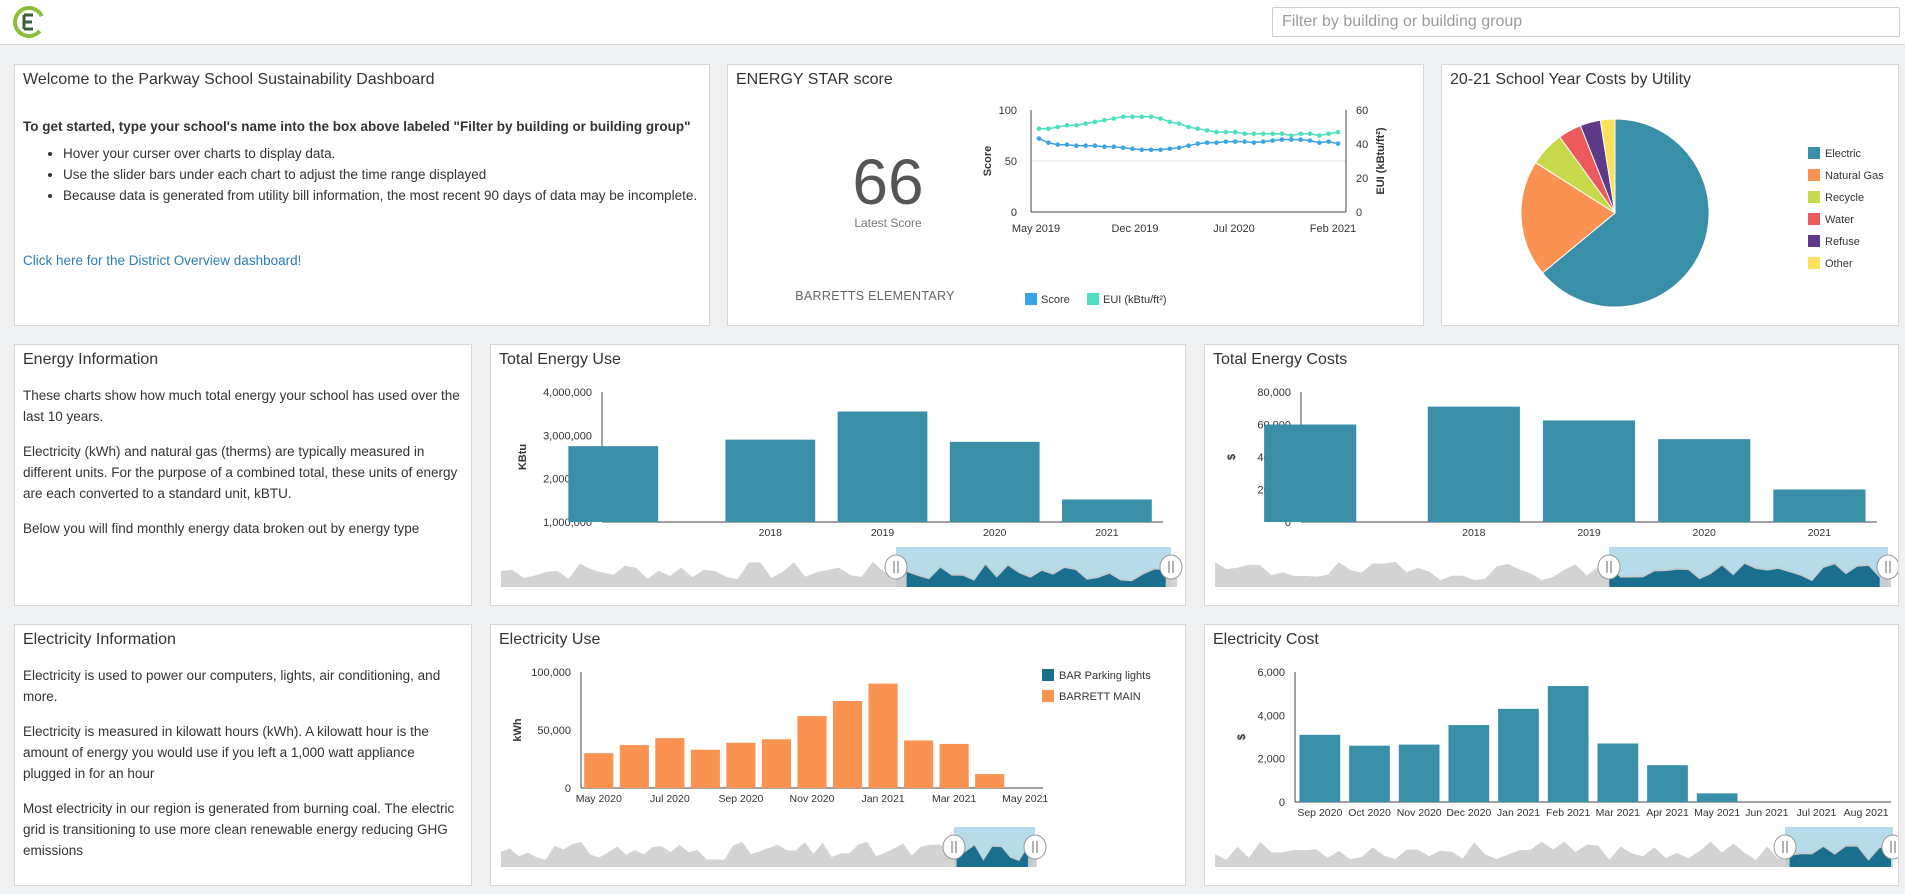  What do you see at coordinates (1571, 79) in the screenshot?
I see `panel-title: 20-21 School Year Costs by Utility` at bounding box center [1571, 79].